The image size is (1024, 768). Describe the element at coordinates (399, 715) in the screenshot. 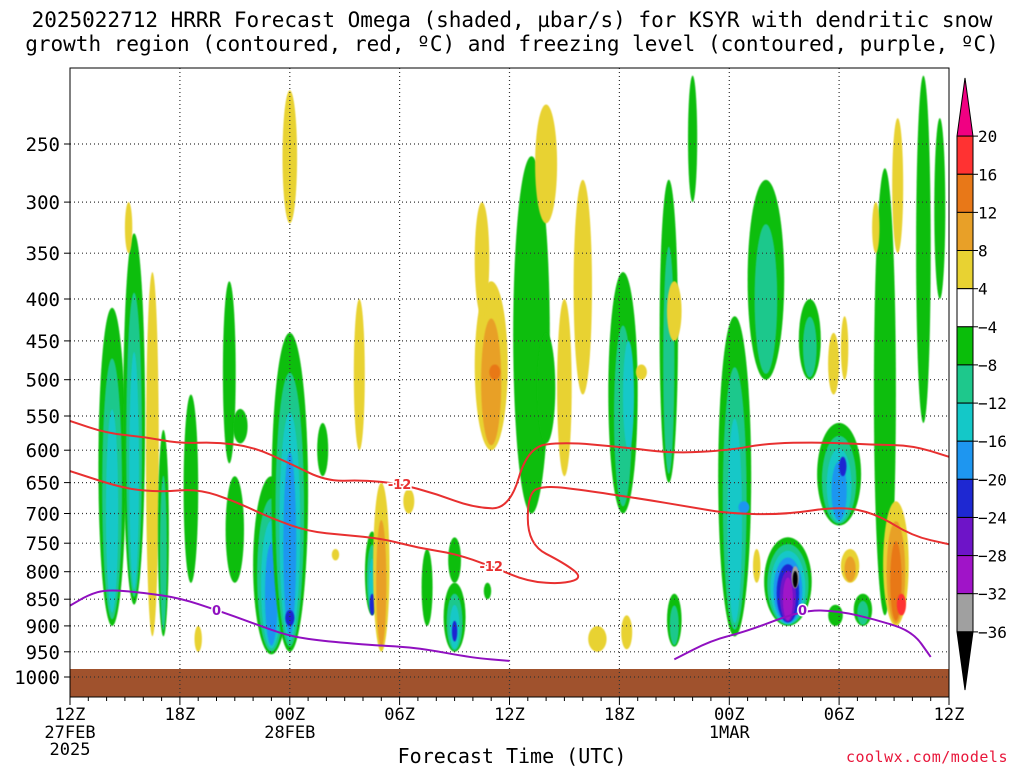

I see `x-tick-label: 06Z` at that location.